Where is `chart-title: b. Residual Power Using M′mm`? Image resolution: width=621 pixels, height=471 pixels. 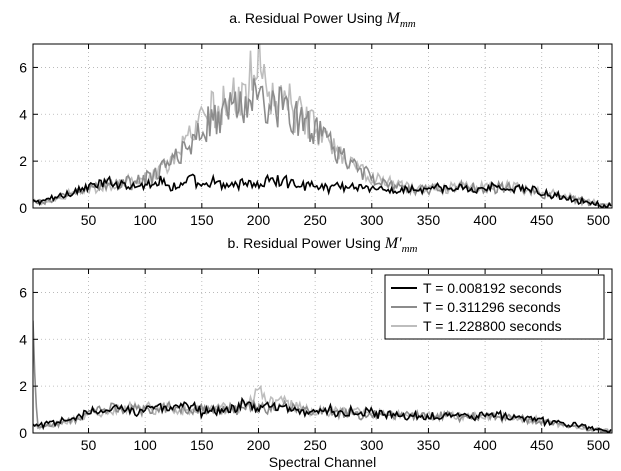 chart-title: b. Residual Power Using M′mm is located at coordinates (323, 245).